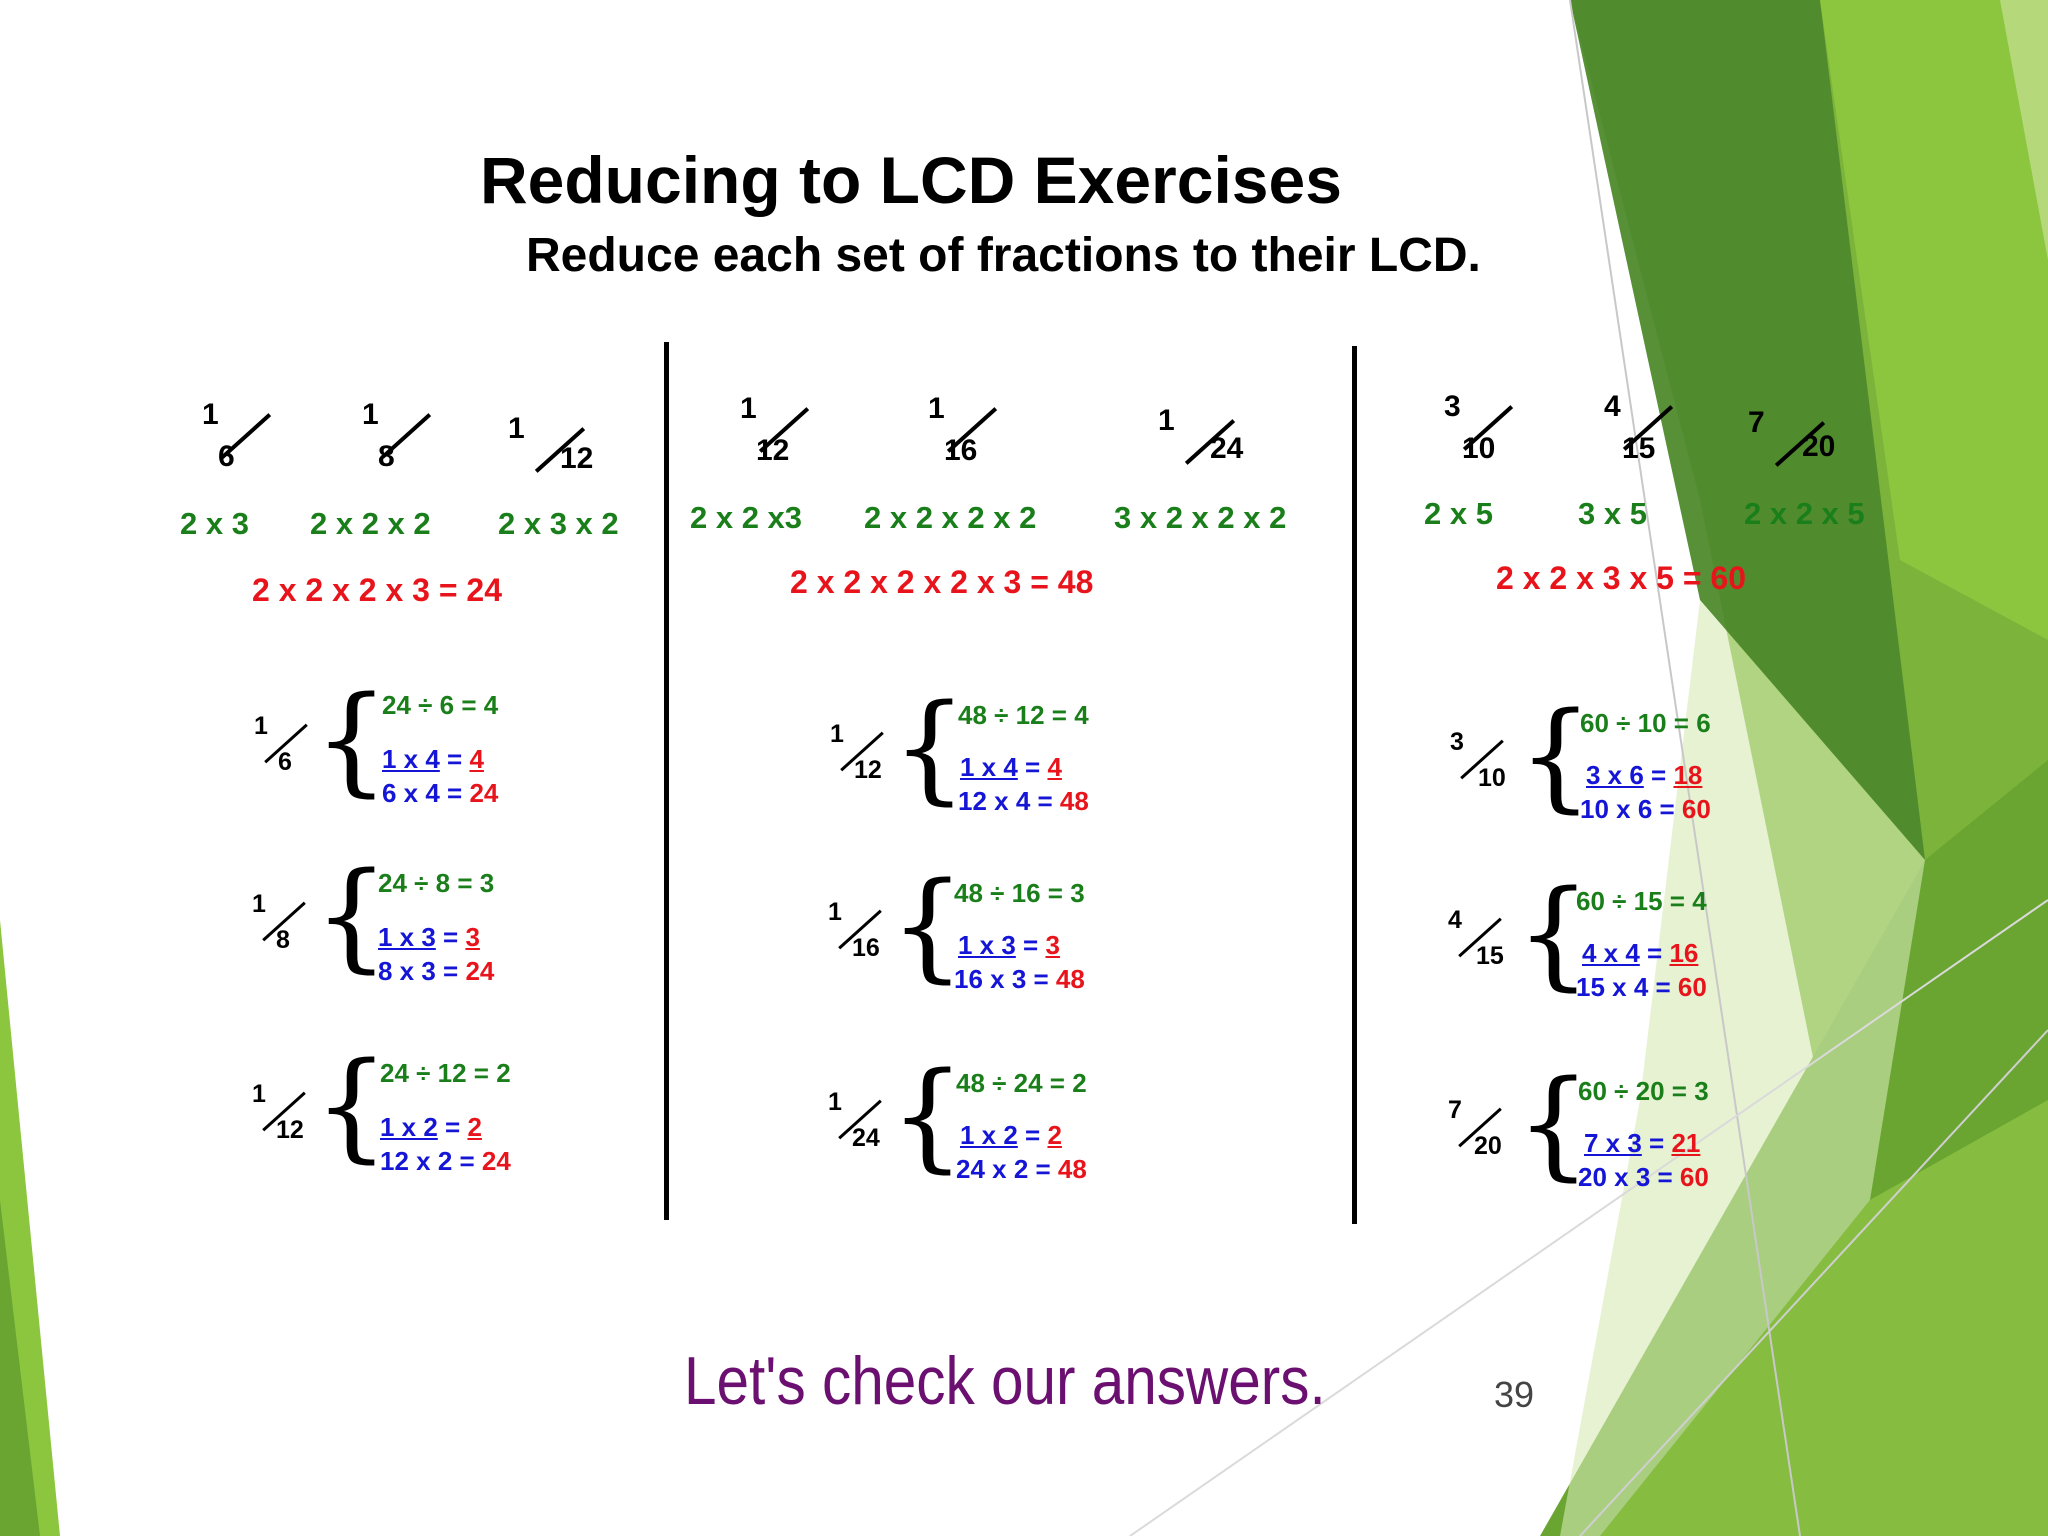 This screenshot has width=2048, height=1536. Describe the element at coordinates (868, 1123) in the screenshot. I see `step-fraction: 1 24` at that location.